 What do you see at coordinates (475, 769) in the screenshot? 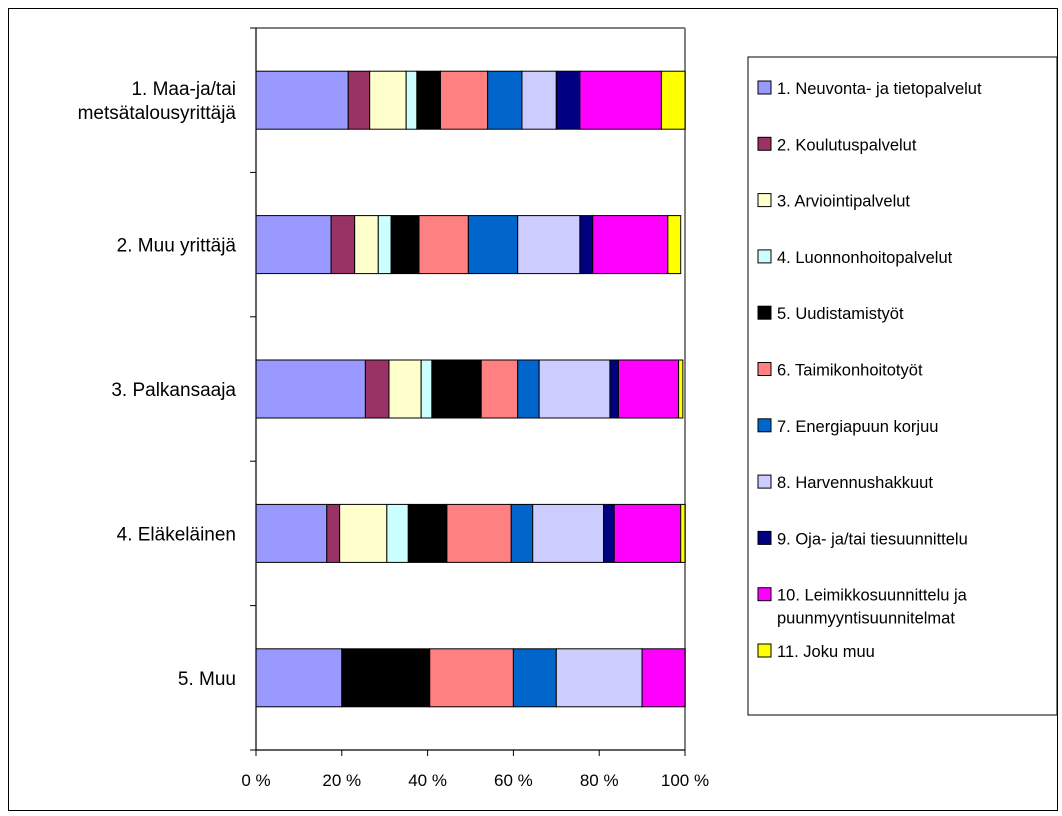
I see `x-axis: 0 % 20 % 40 % 60 % 80 % 100 %` at bounding box center [475, 769].